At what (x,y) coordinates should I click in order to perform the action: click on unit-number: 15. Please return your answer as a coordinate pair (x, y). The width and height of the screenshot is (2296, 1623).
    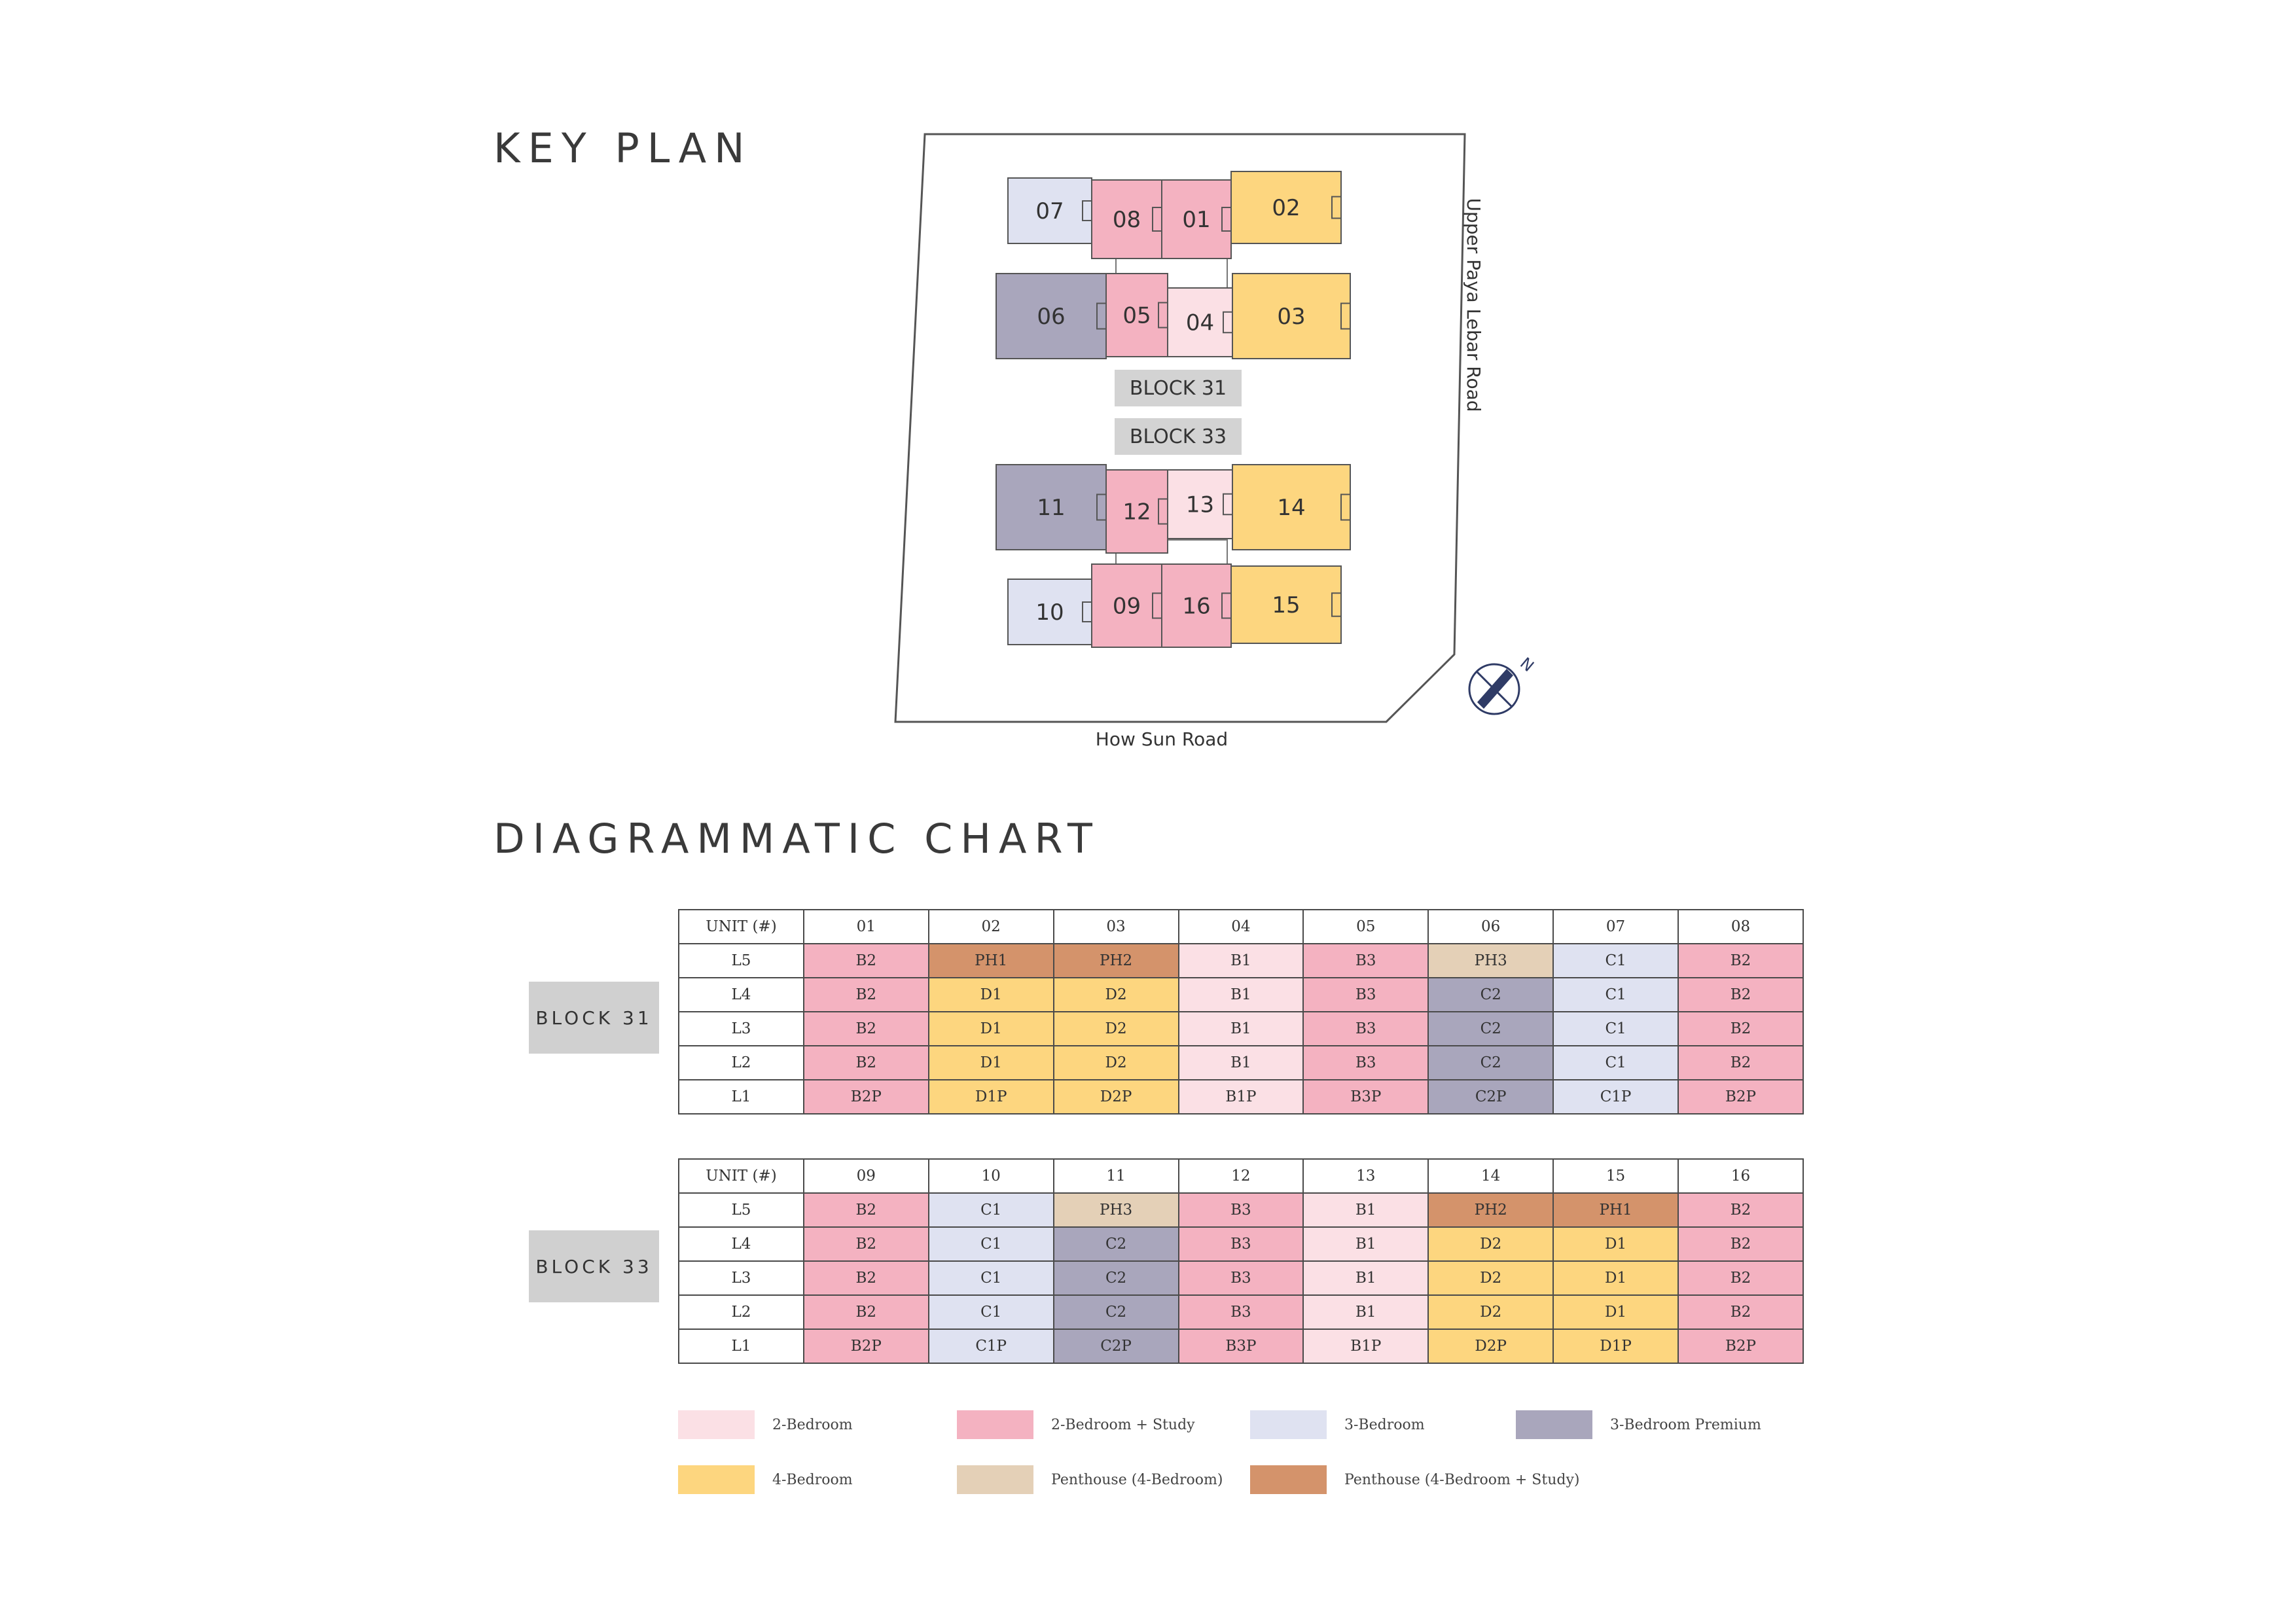
    Looking at the image, I should click on (1286, 605).